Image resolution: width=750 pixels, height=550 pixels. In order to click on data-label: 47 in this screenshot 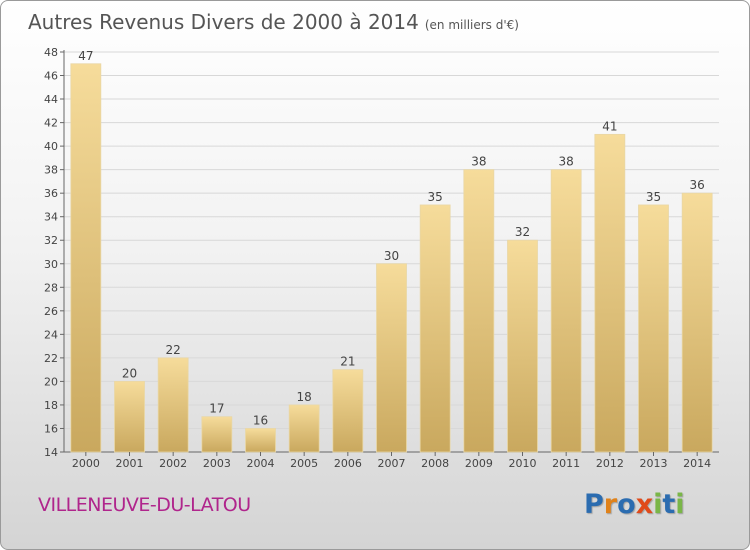, I will do `click(85, 56)`.